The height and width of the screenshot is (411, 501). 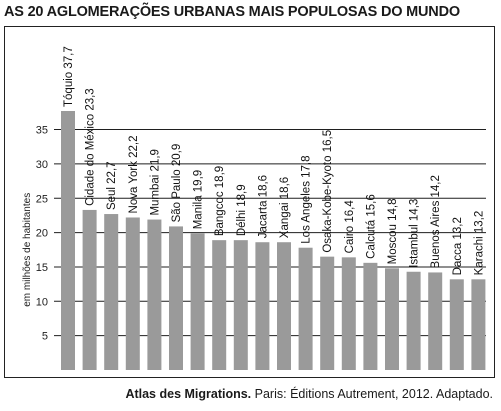 I want to click on bar-label: Dacca 13,2, so click(x=458, y=246).